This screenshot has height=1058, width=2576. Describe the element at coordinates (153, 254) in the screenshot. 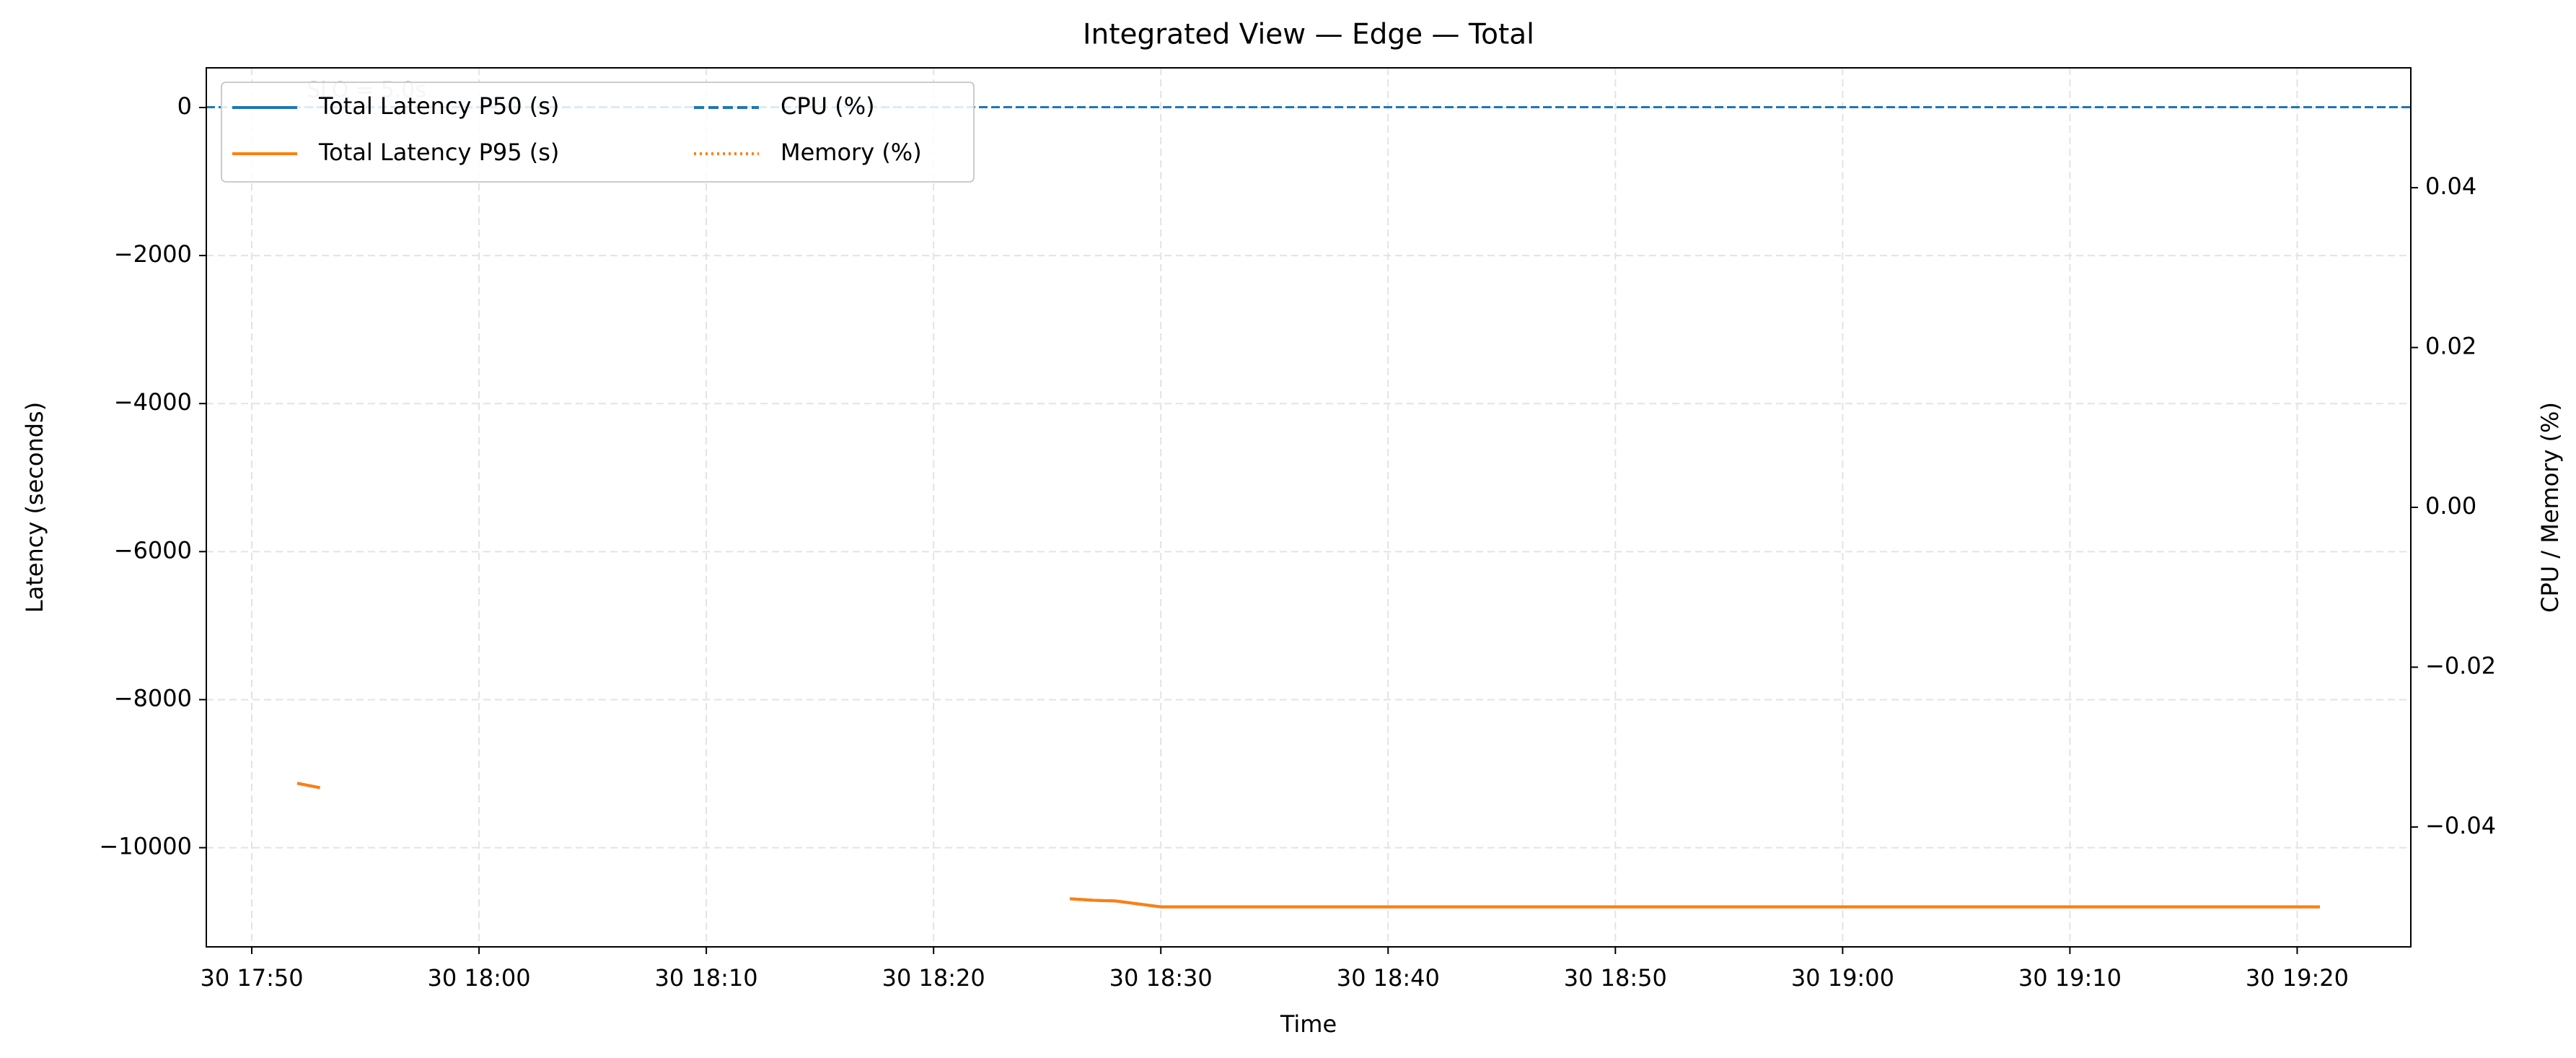

I see `y-tick-label: −2000` at that location.